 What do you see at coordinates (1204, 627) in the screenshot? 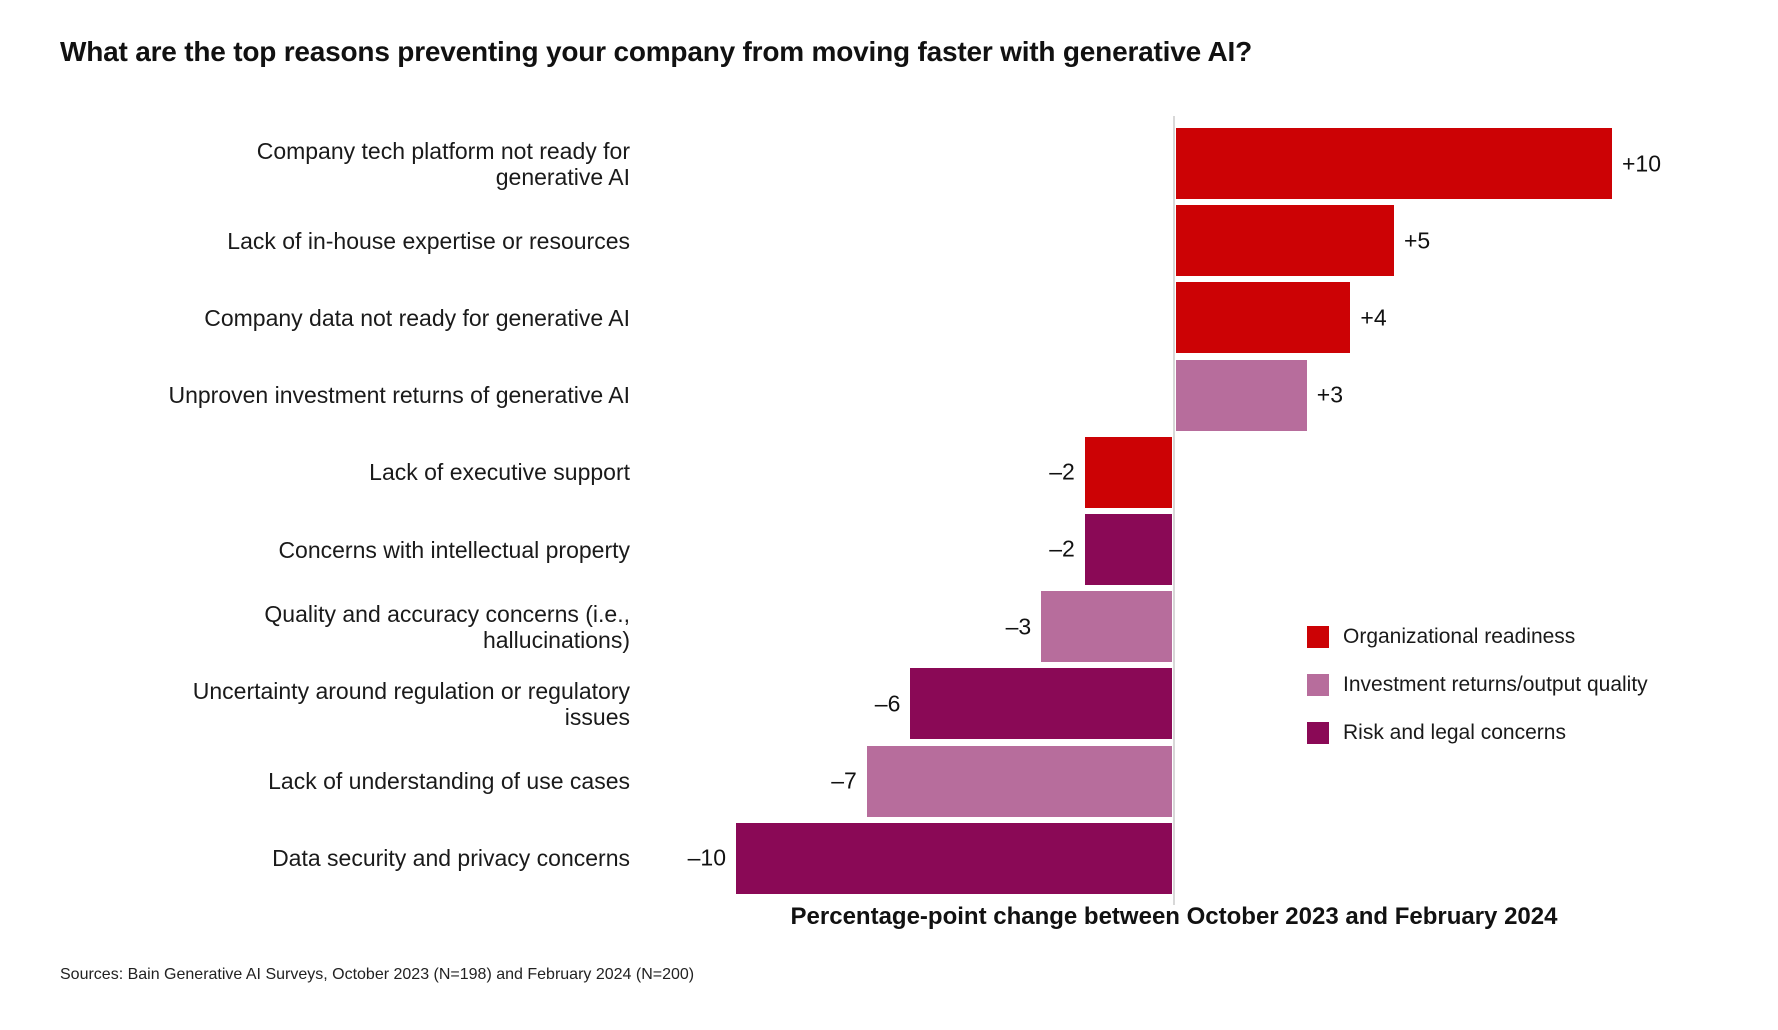
I see `bar-plot-area: –3` at bounding box center [1204, 627].